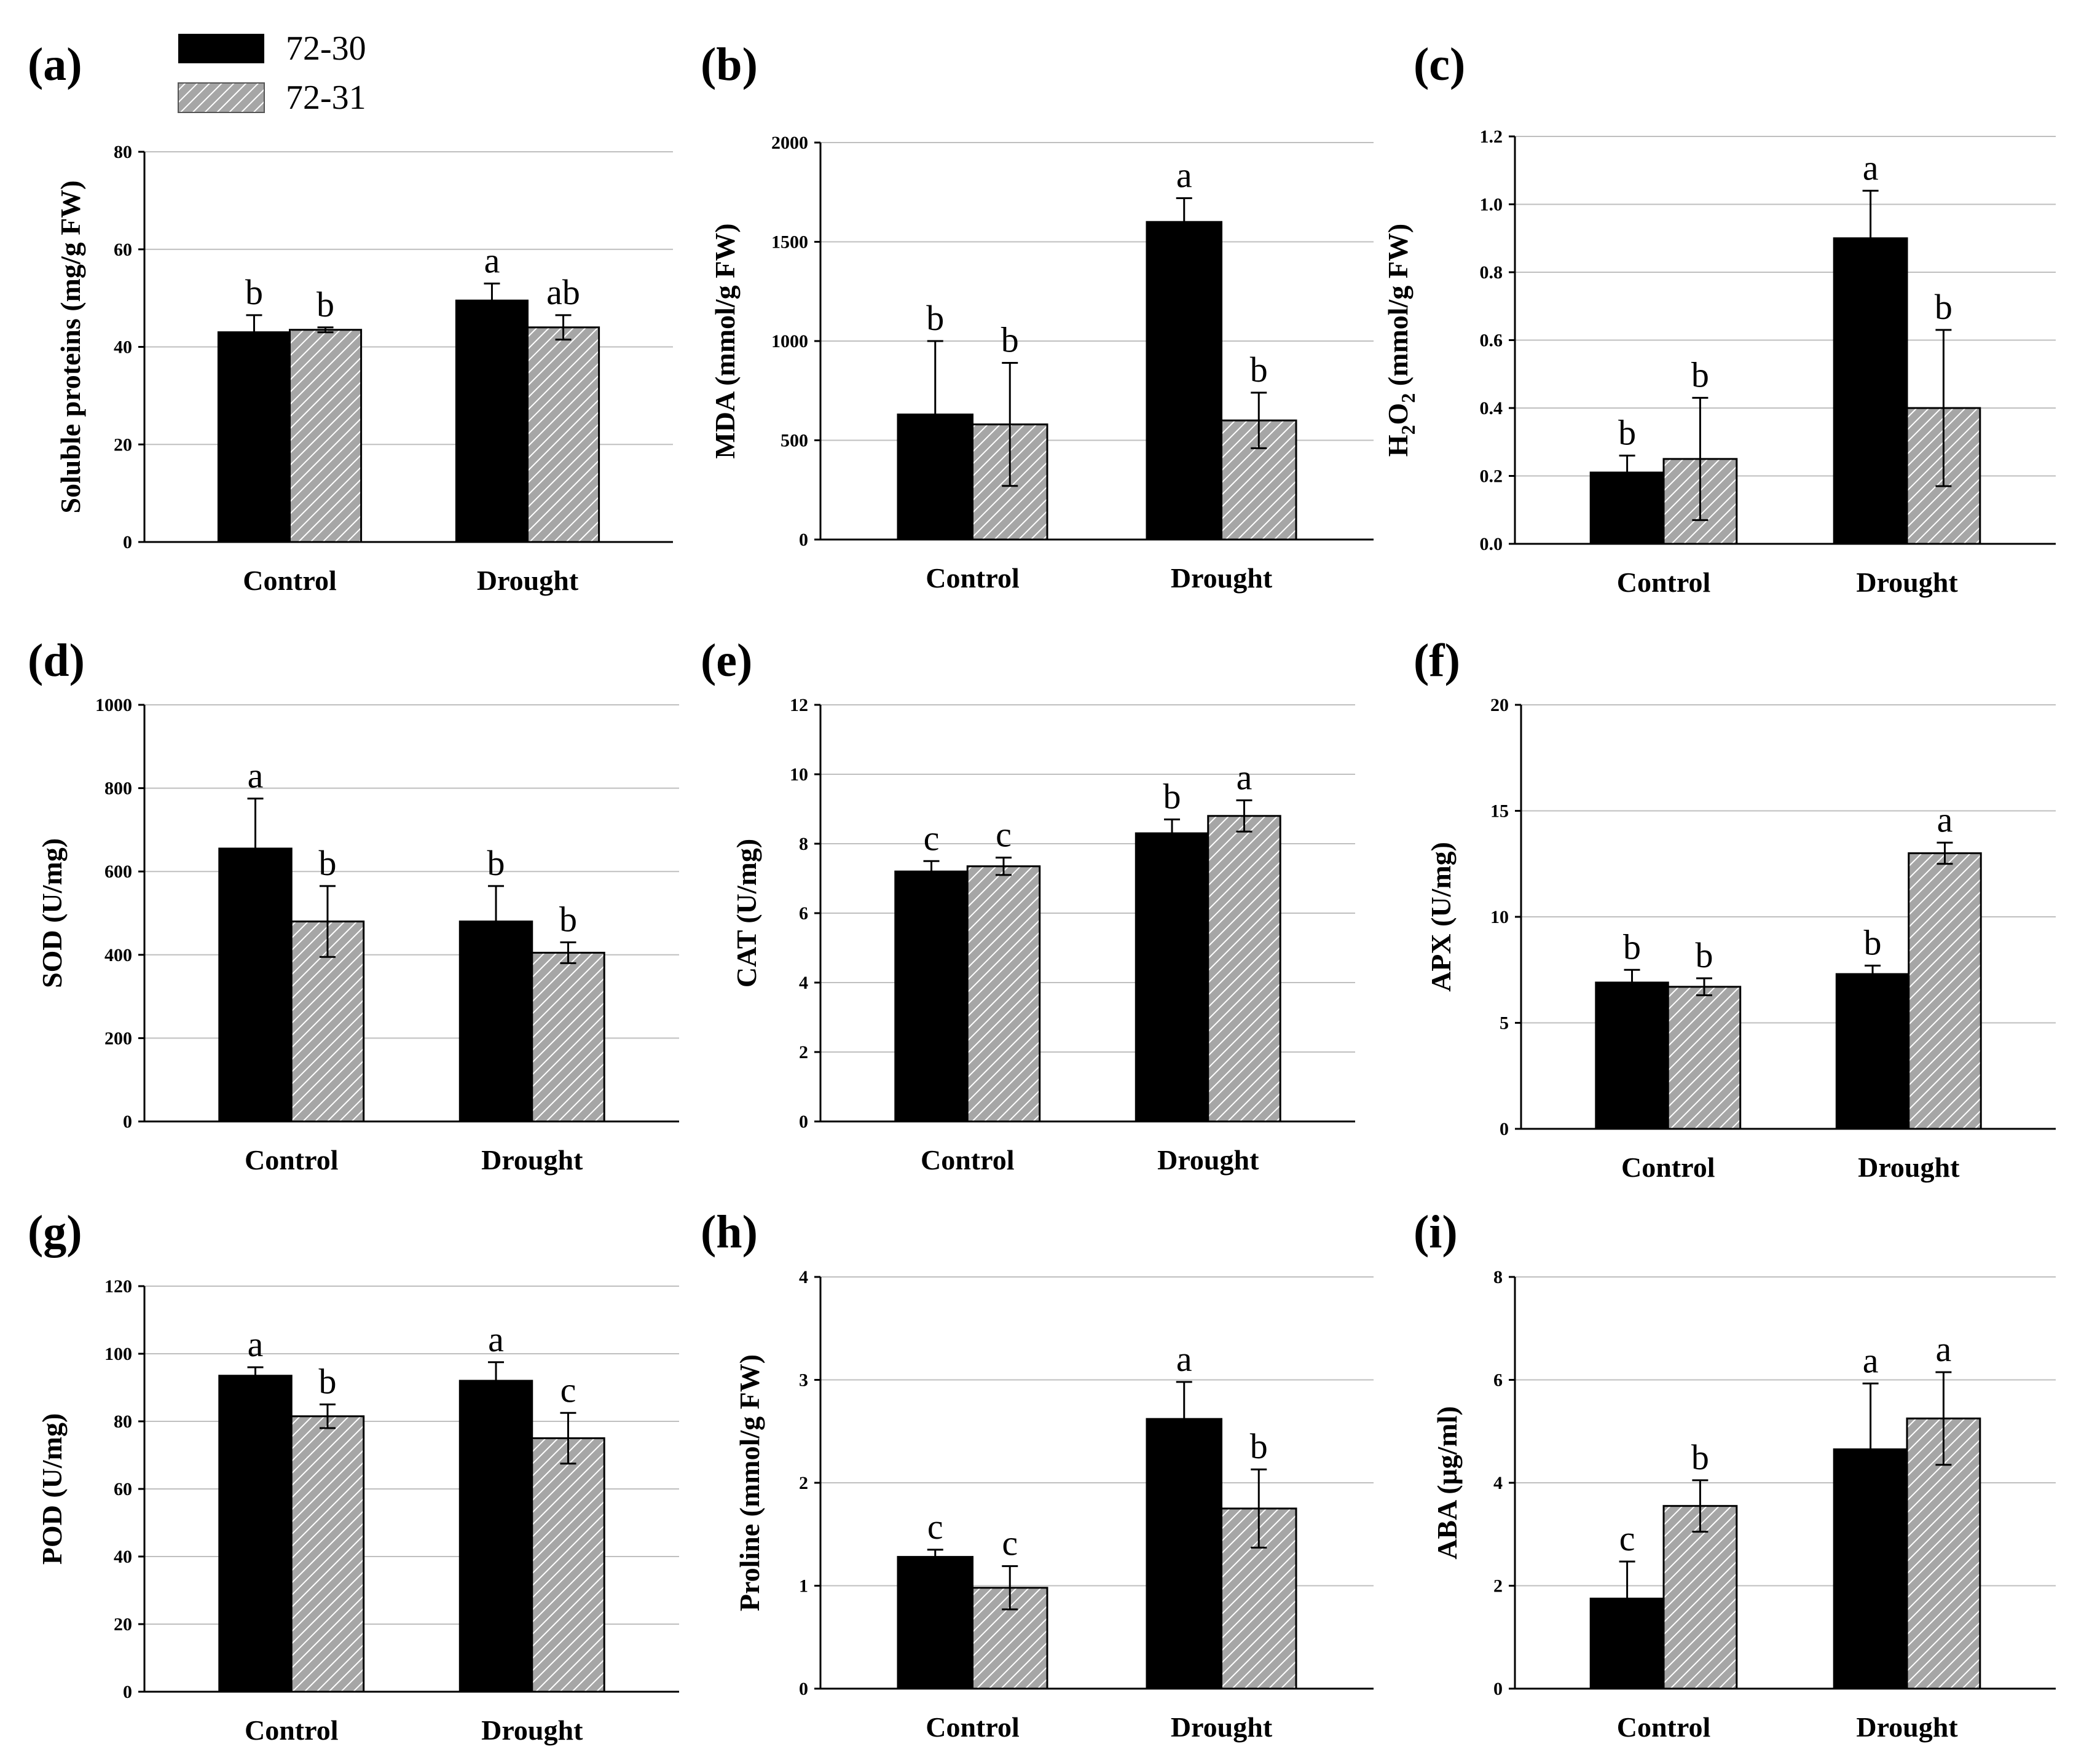 Image resolution: width=2100 pixels, height=1763 pixels. Describe the element at coordinates (1500, 812) in the screenshot. I see `y-tick-label: 15` at that location.